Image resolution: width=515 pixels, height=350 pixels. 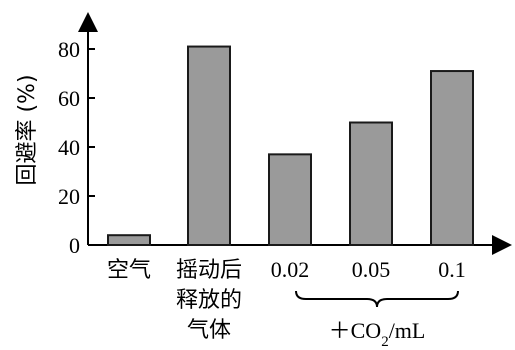 I want to click on category-label: 0.02, so click(x=290, y=269).